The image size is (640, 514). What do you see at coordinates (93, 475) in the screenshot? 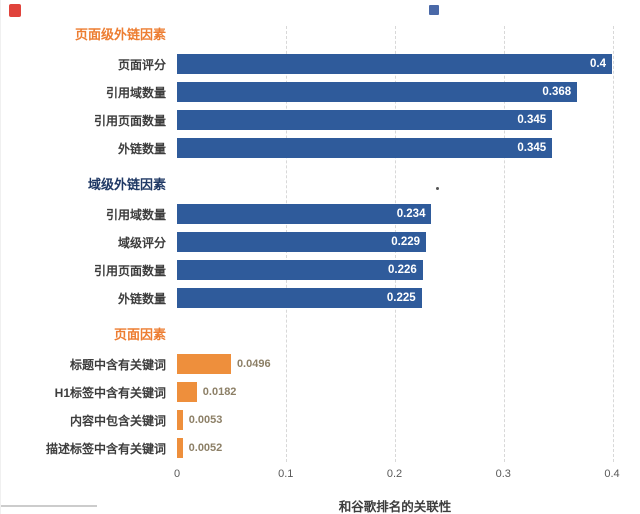
I see `axis-spacer` at bounding box center [93, 475].